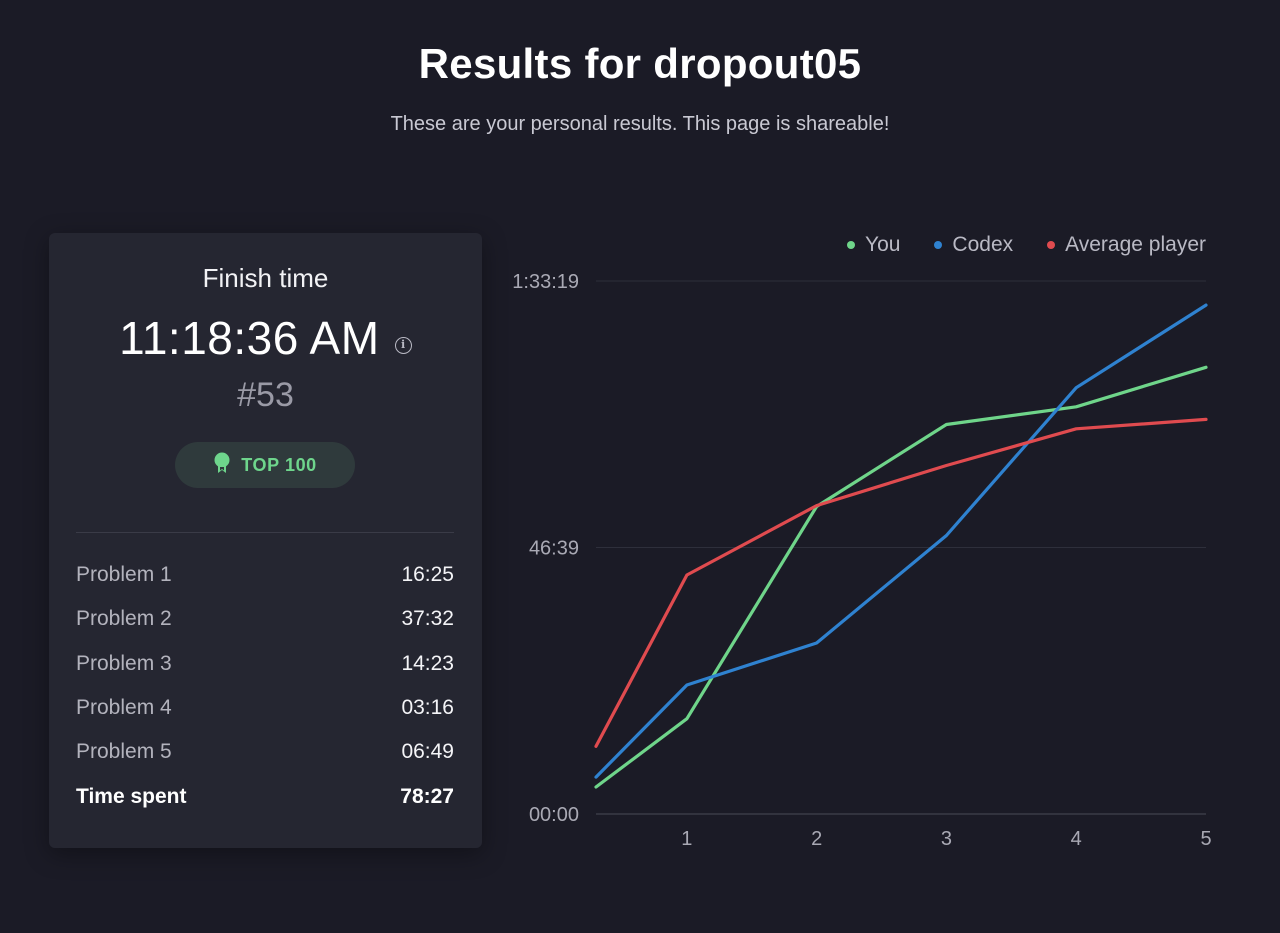 The image size is (1280, 933). What do you see at coordinates (403, 345) in the screenshot?
I see `info-icon: i` at bounding box center [403, 345].